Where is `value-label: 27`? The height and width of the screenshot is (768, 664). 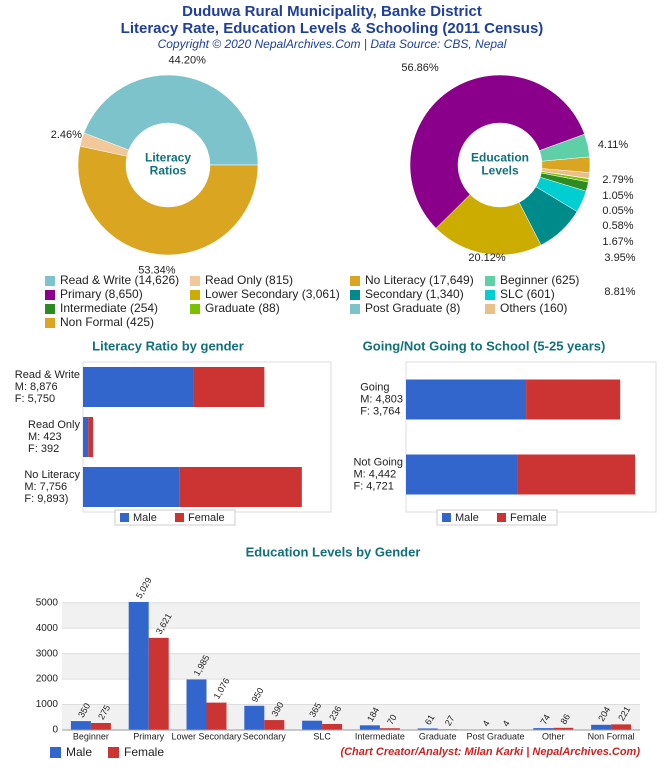 value-label: 27 is located at coordinates (450, 721).